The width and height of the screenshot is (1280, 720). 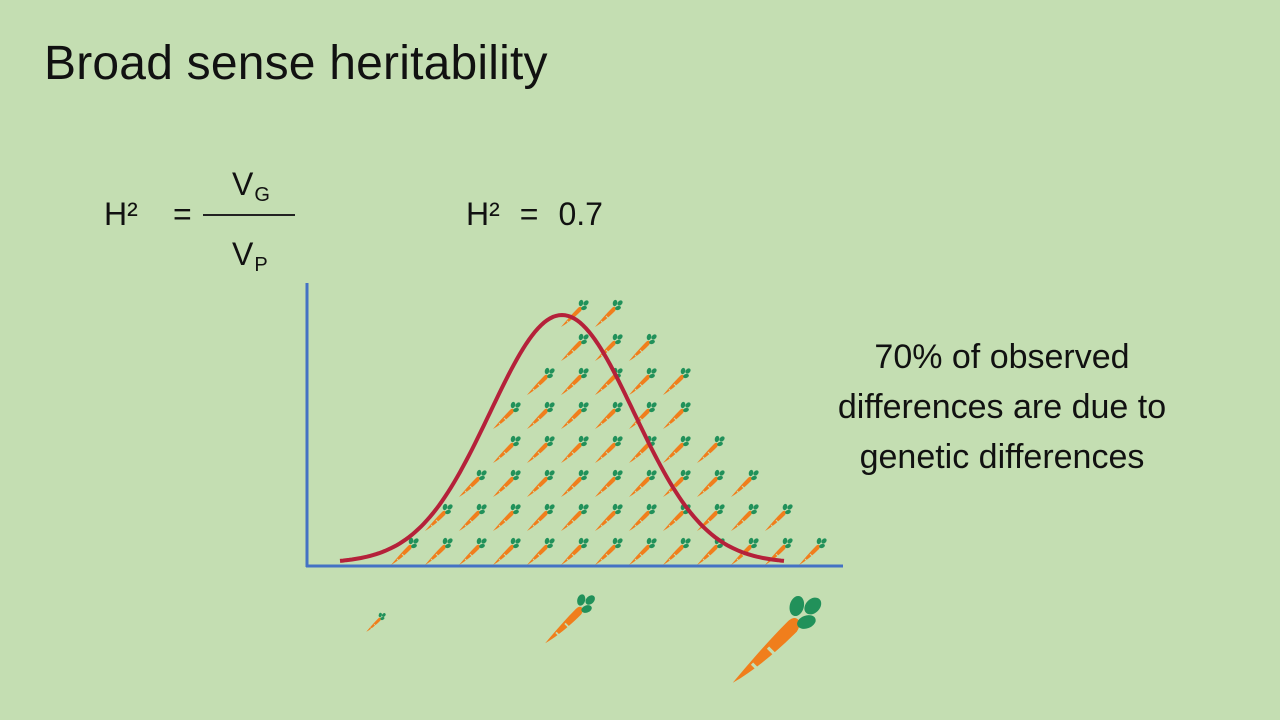 What do you see at coordinates (261, 265) in the screenshot?
I see `denominator-subscript: P` at bounding box center [261, 265].